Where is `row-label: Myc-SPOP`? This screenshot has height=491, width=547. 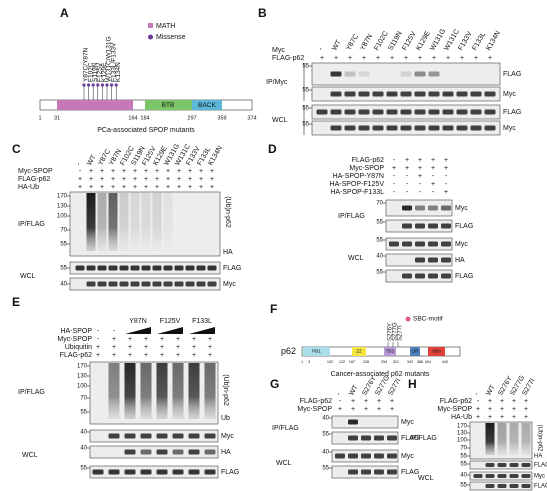 row-label: Myc-SPOP is located at coordinates (454, 409).